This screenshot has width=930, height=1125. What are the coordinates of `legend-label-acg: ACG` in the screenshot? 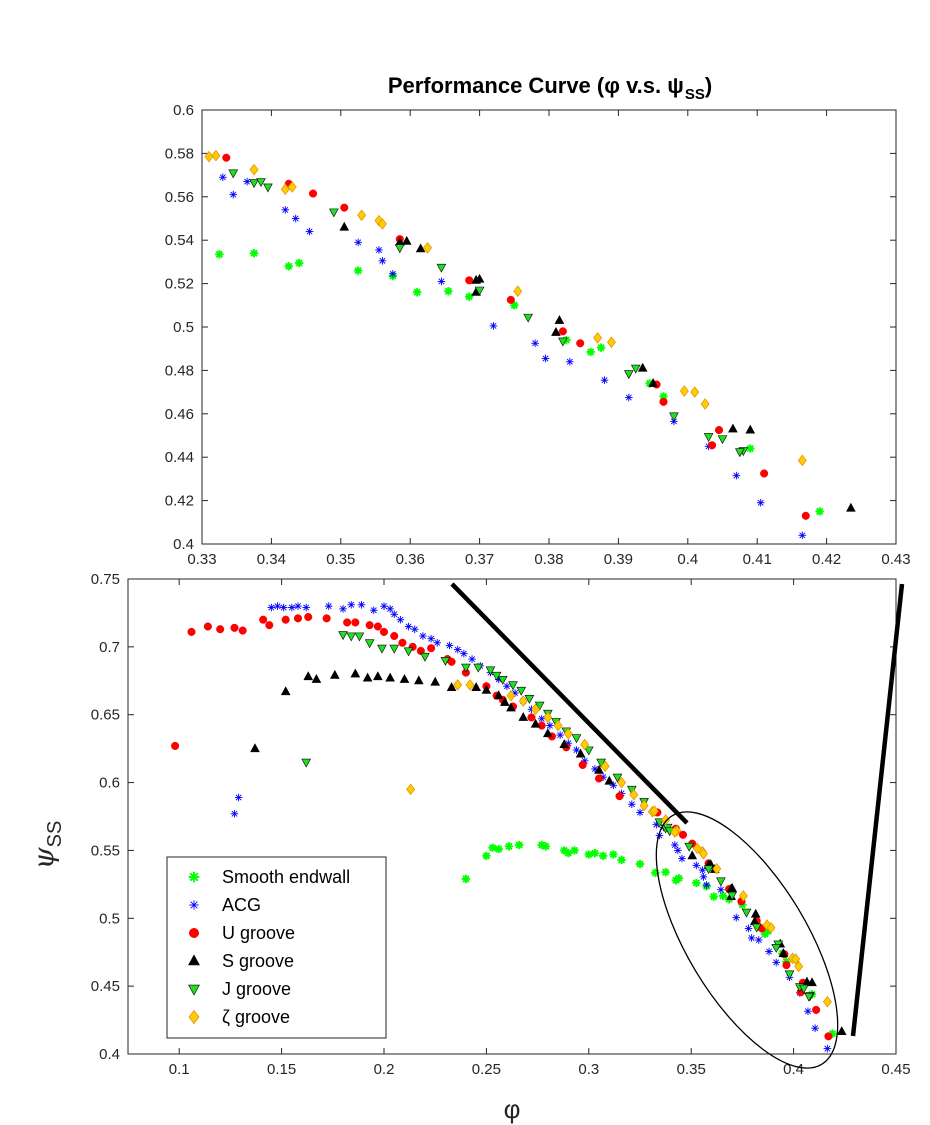 It's located at (241, 905).